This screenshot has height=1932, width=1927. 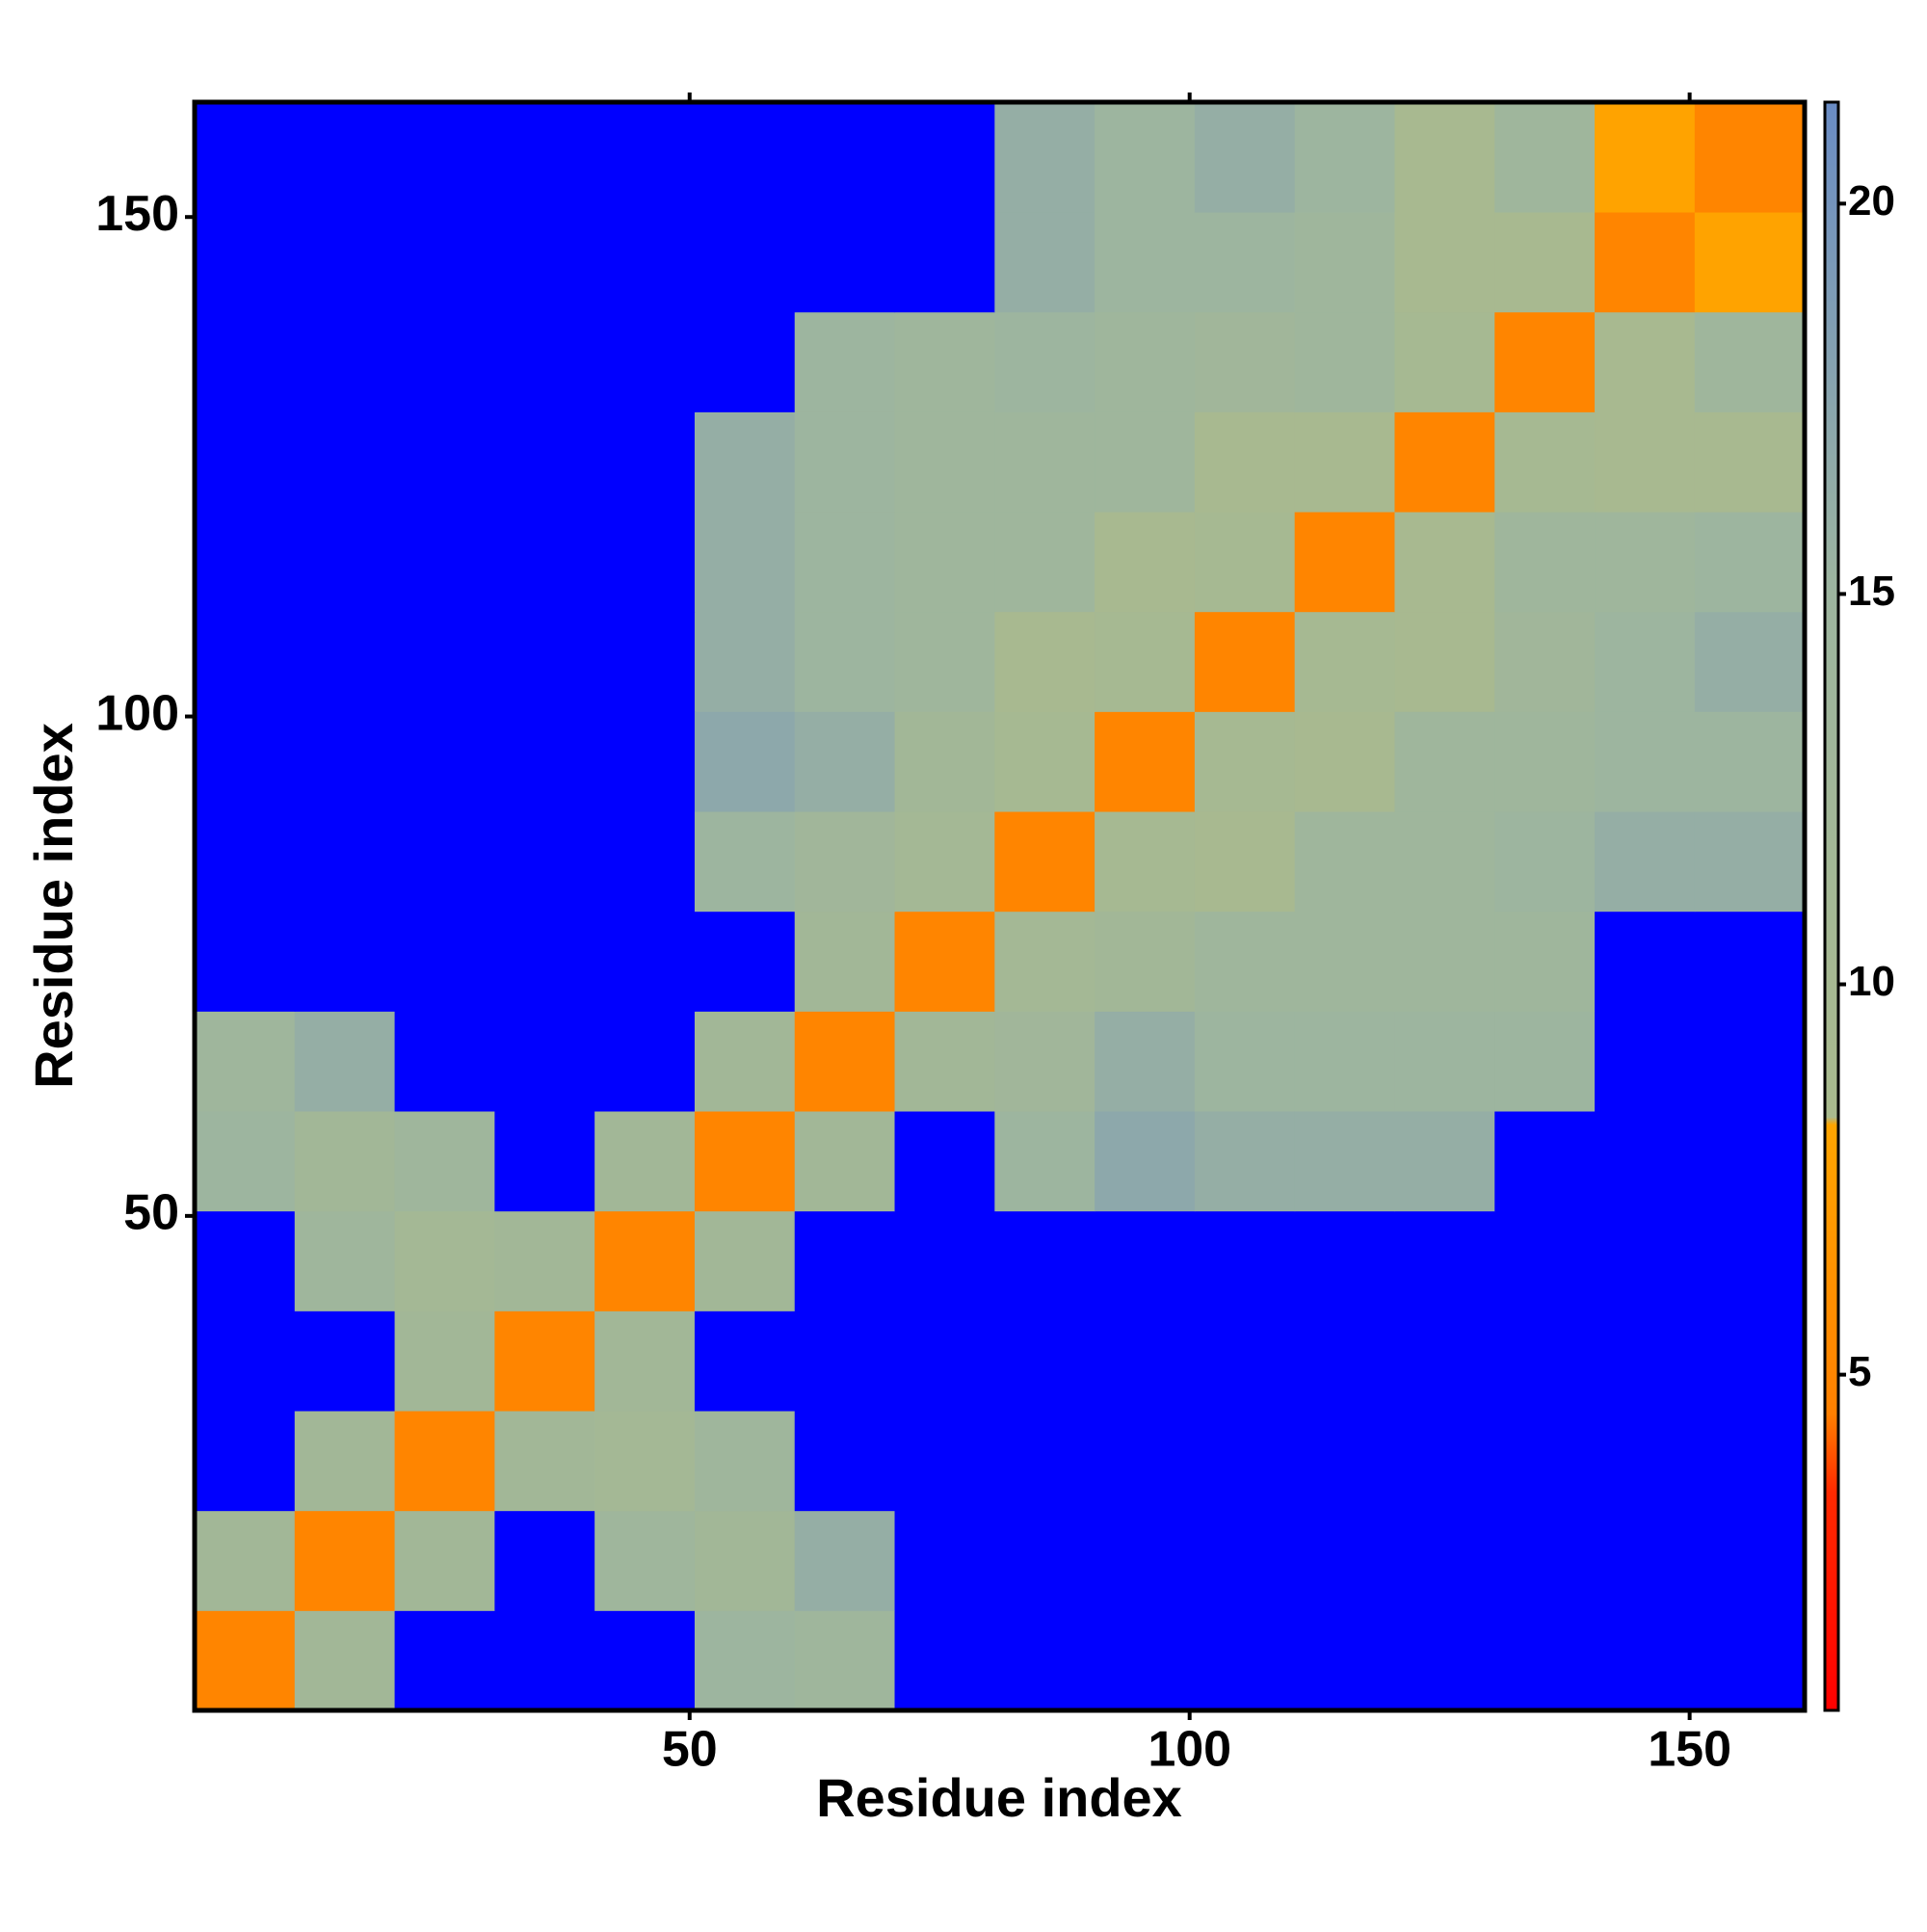 What do you see at coordinates (1190, 1750) in the screenshot?
I see `x-tick-label: 100` at bounding box center [1190, 1750].